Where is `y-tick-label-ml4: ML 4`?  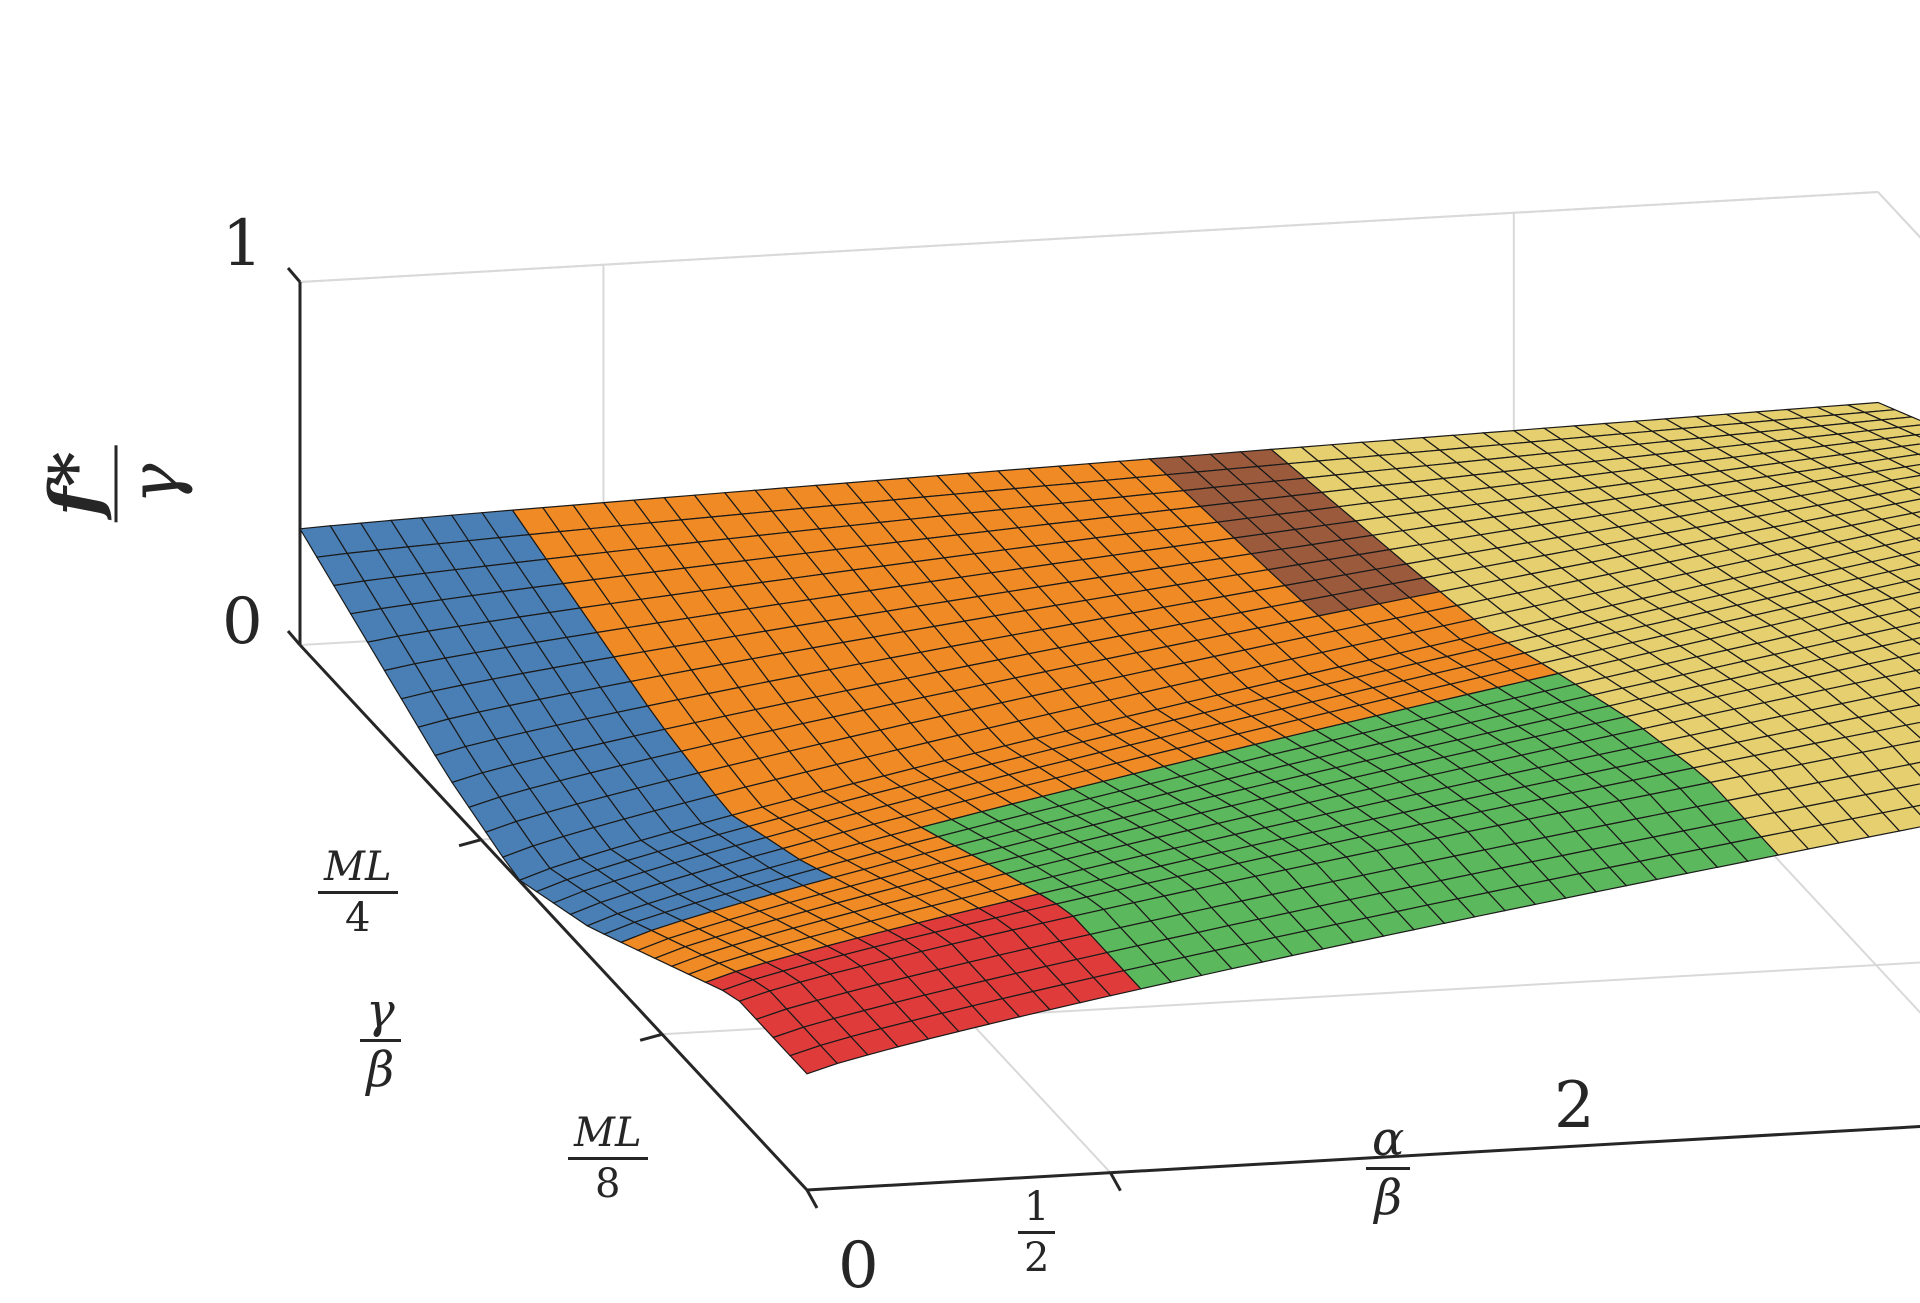 y-tick-label-ml4: ML 4 is located at coordinates (358, 892).